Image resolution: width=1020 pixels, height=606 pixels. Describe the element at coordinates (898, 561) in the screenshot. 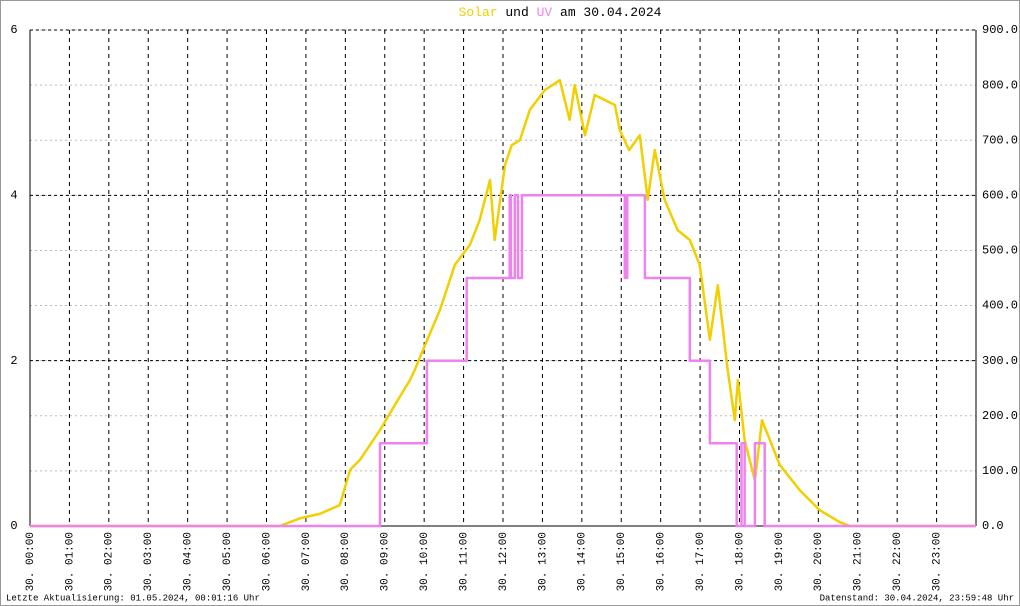

I see `x-tick-label: 30. 22:00` at that location.